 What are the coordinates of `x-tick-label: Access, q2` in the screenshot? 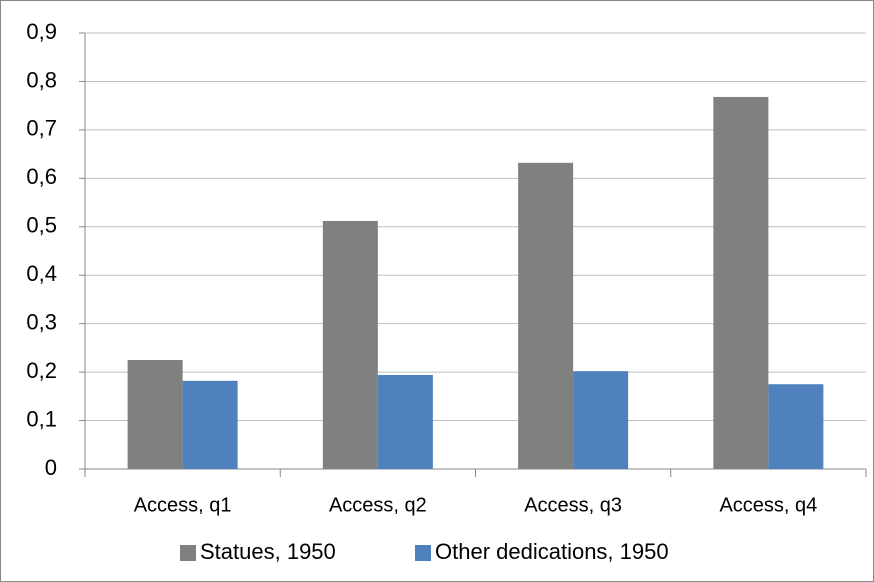 It's located at (378, 505).